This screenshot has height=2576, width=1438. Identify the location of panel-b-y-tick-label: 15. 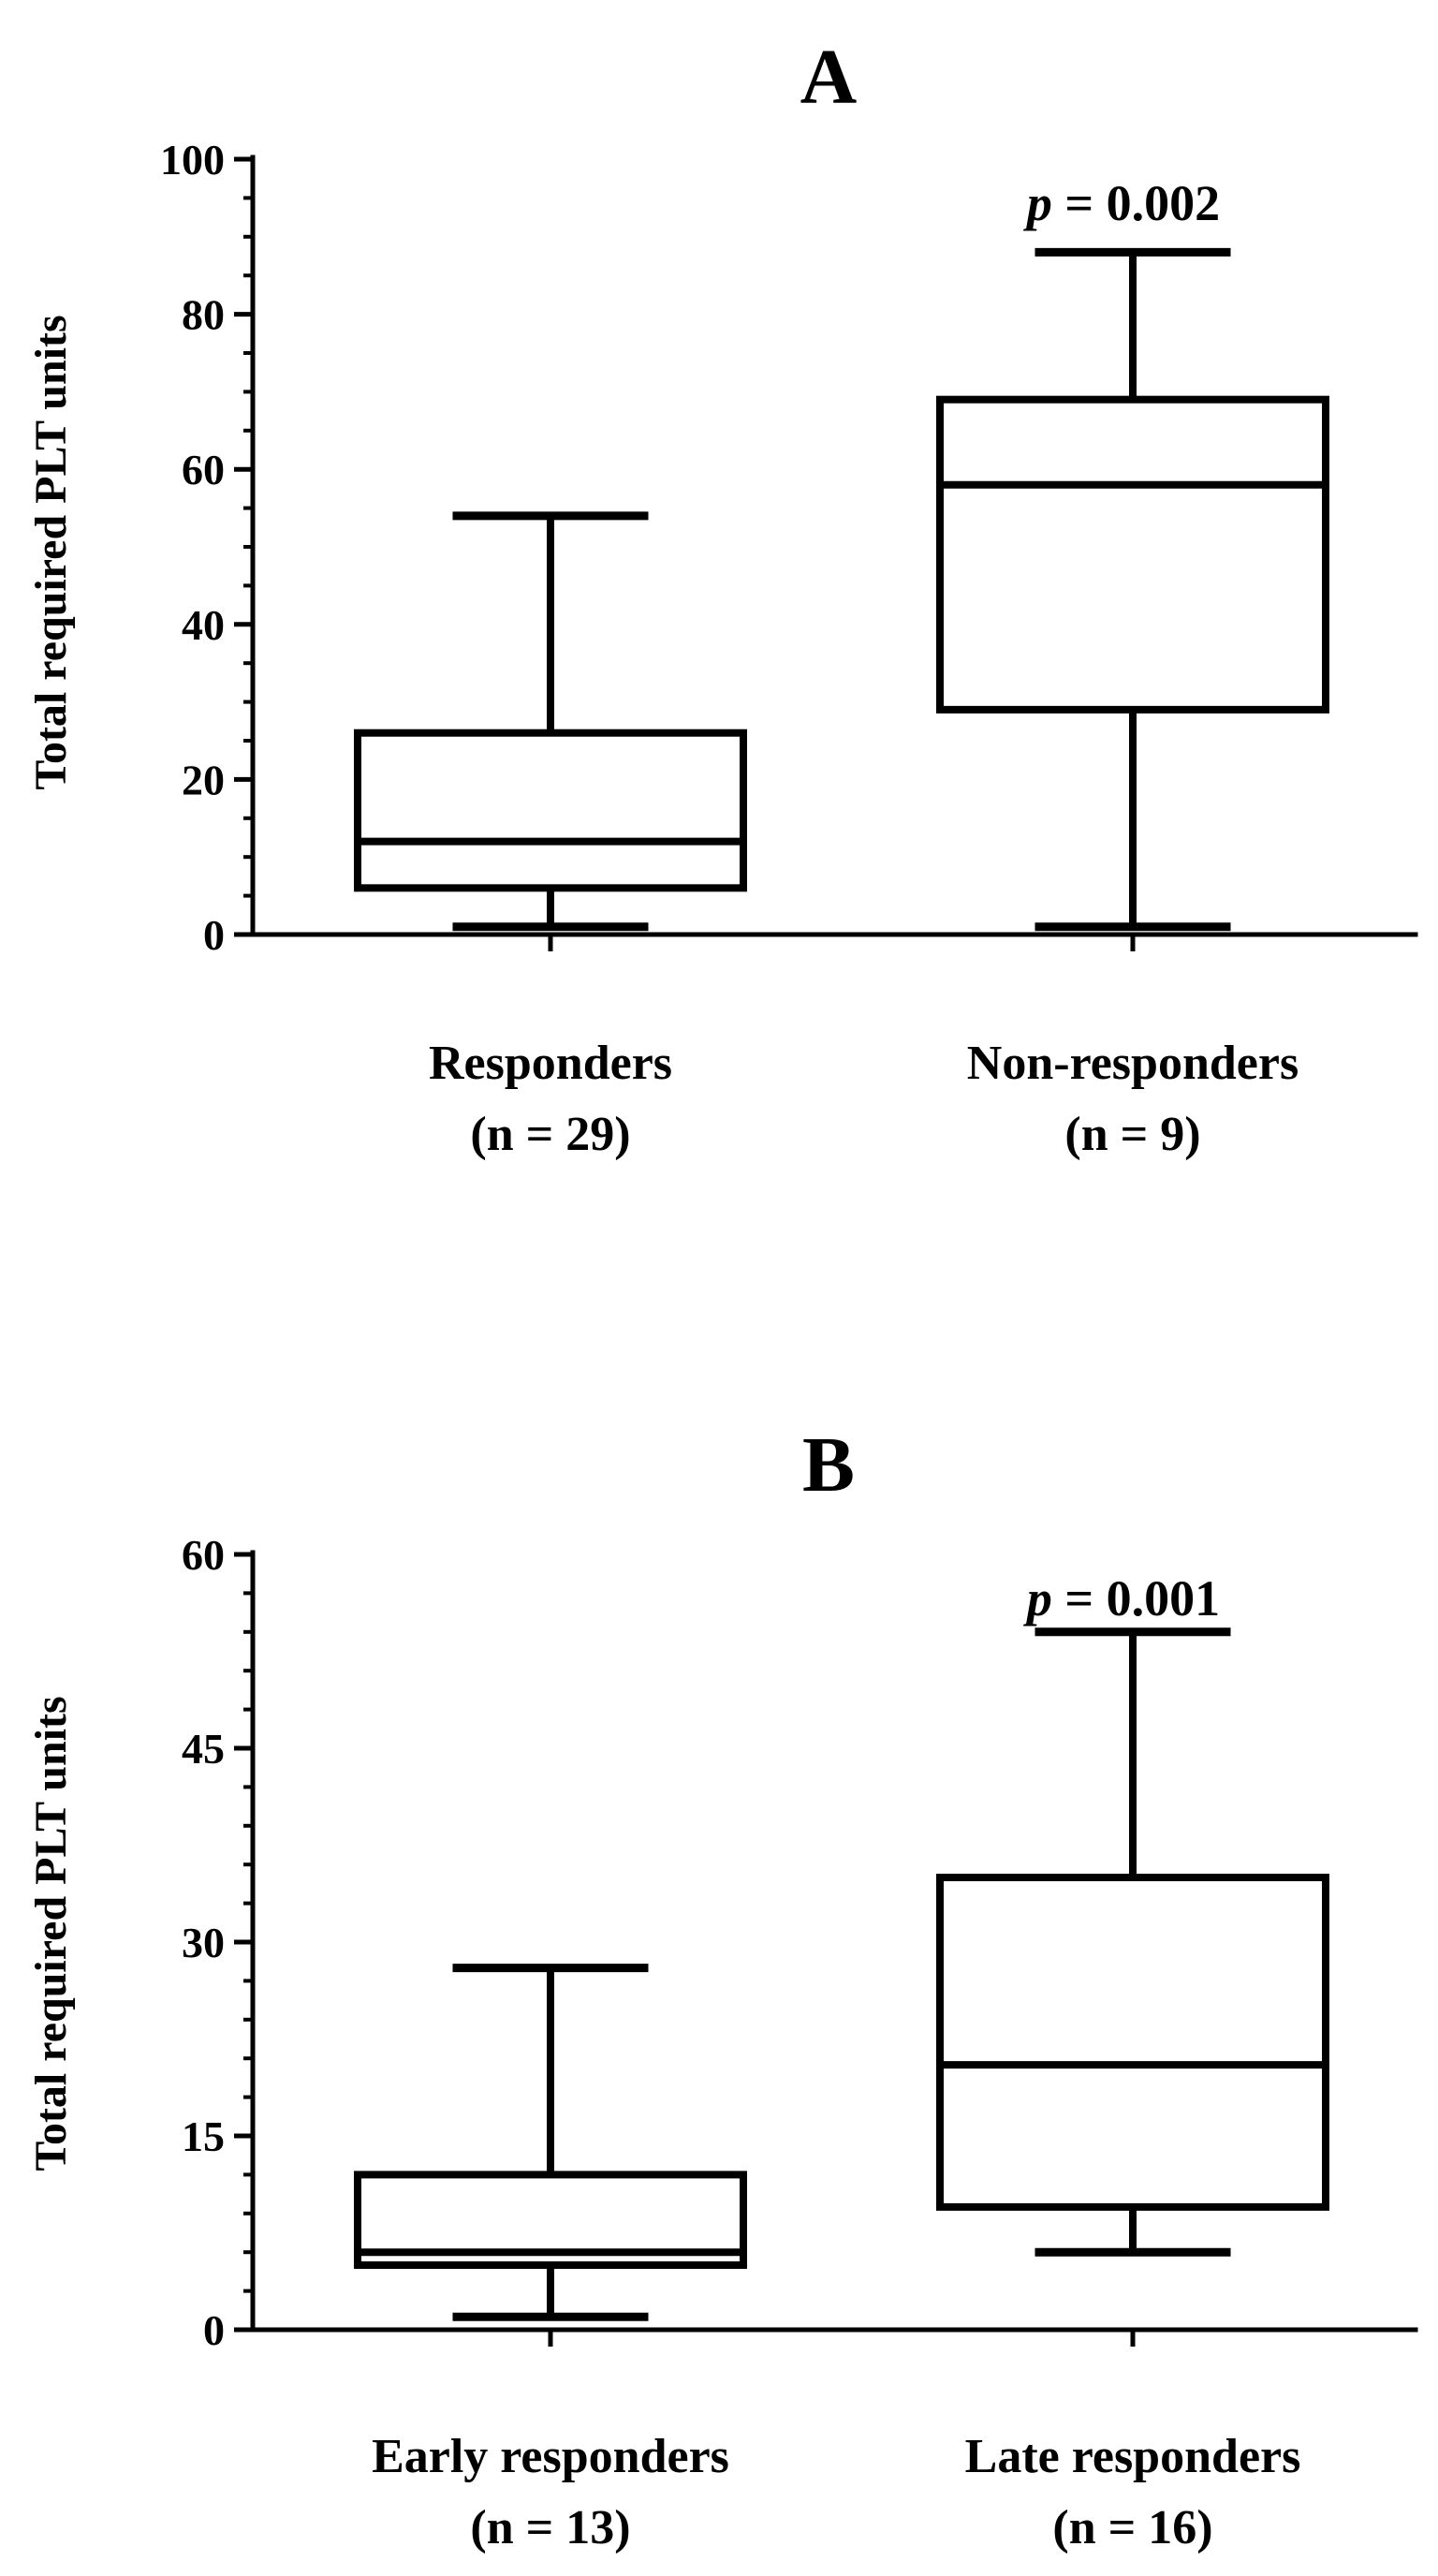
(203, 2136).